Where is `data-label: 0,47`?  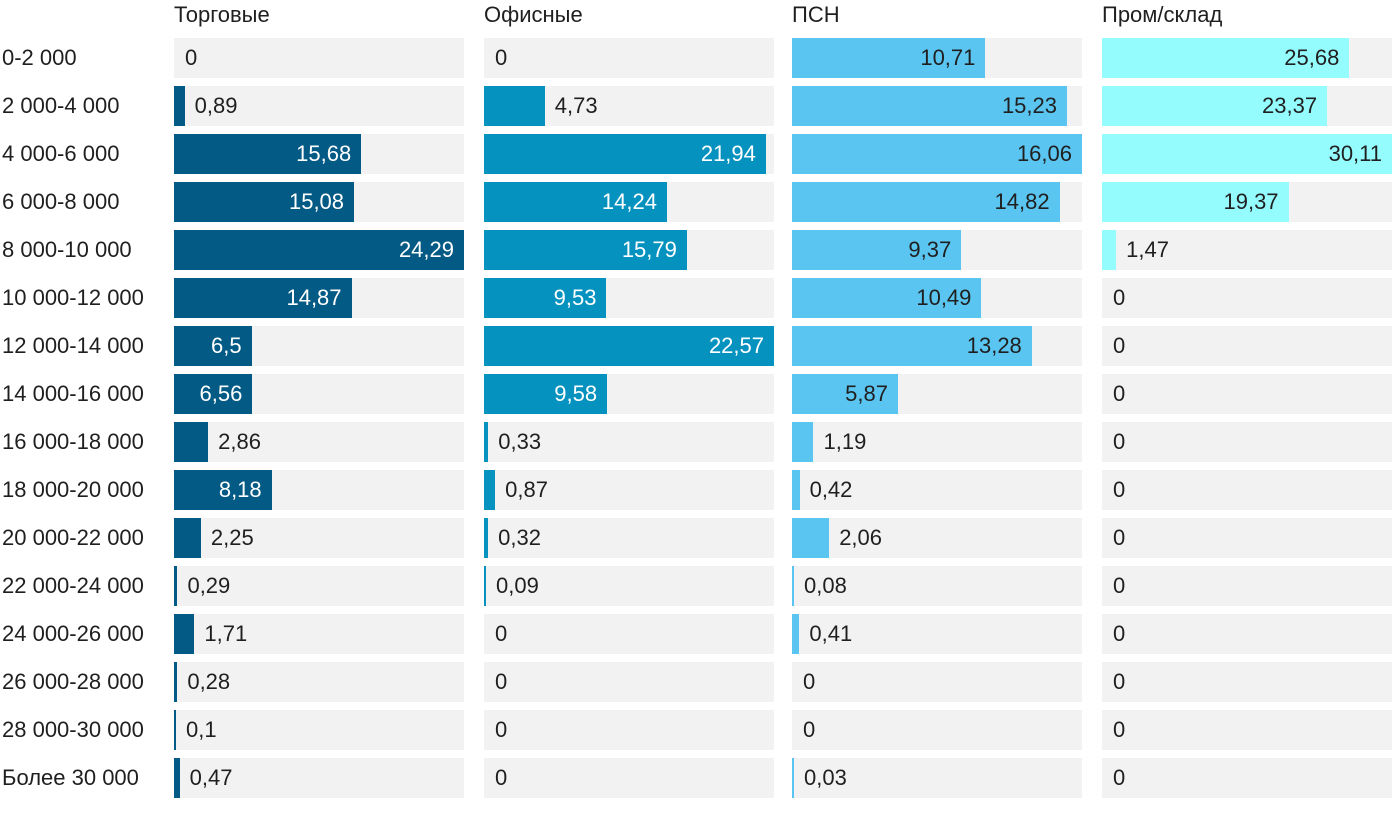
data-label: 0,47 is located at coordinates (211, 777).